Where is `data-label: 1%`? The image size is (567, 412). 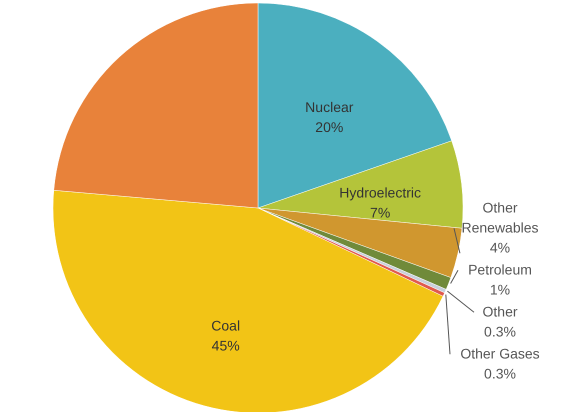 data-label: 1% is located at coordinates (500, 289).